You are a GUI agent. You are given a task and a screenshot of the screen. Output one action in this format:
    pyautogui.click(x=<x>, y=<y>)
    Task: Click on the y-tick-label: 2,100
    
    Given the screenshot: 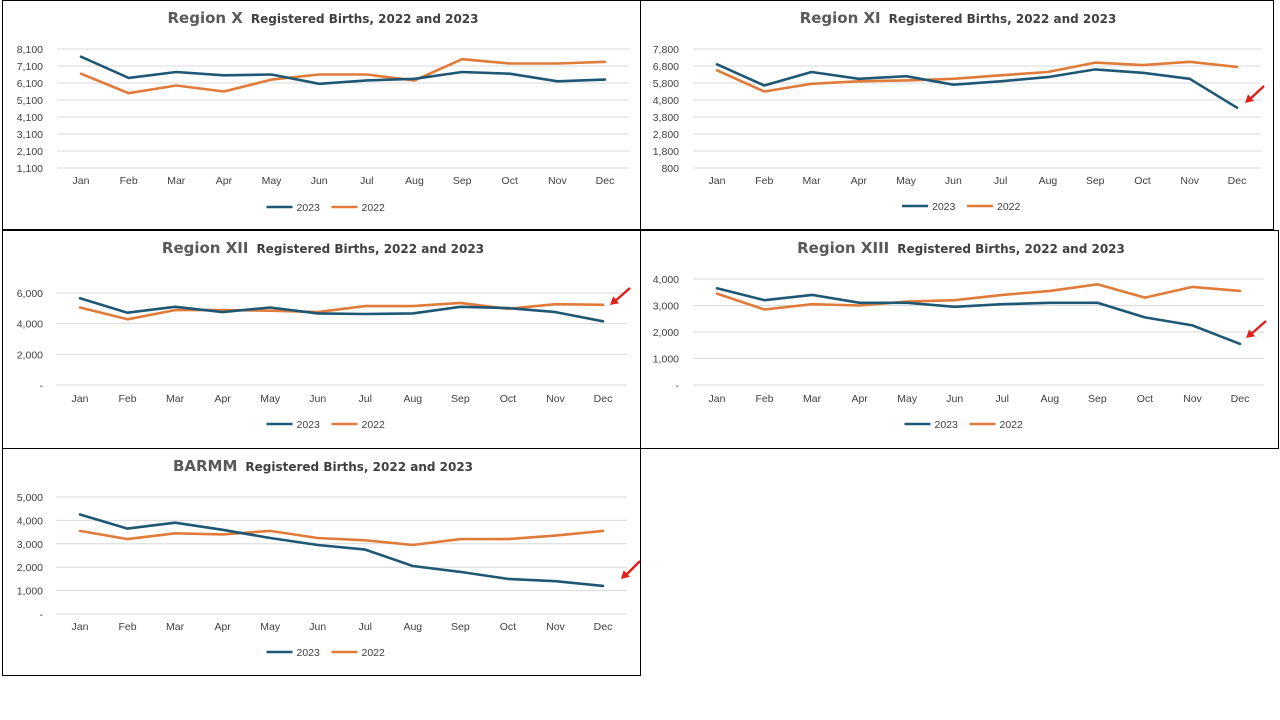 What is the action you would take?
    pyautogui.click(x=30, y=152)
    